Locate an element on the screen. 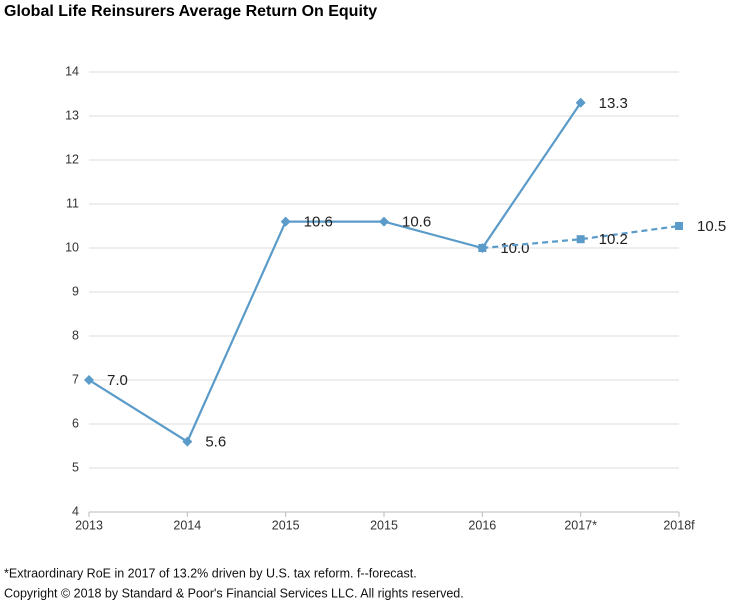  x-tick-label: 2017* is located at coordinates (580, 525).